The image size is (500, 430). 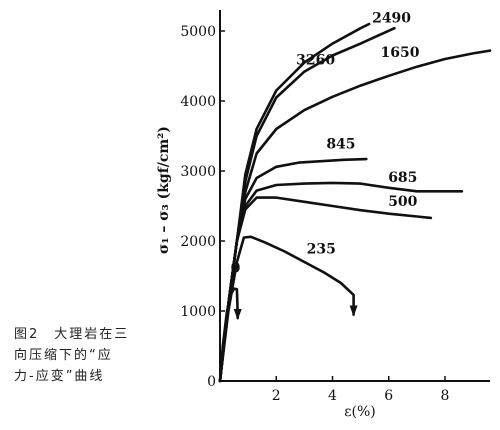 What do you see at coordinates (198, 242) in the screenshot?
I see `y-tick-label: 2000` at bounding box center [198, 242].